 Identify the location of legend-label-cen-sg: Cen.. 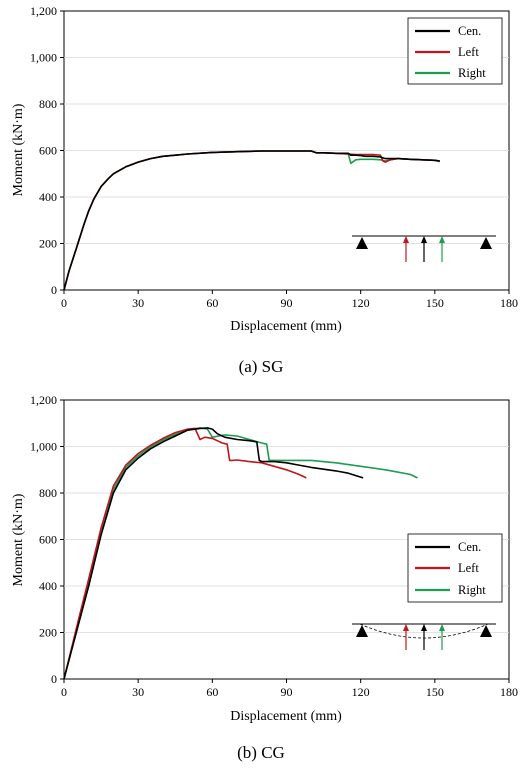
(469, 31).